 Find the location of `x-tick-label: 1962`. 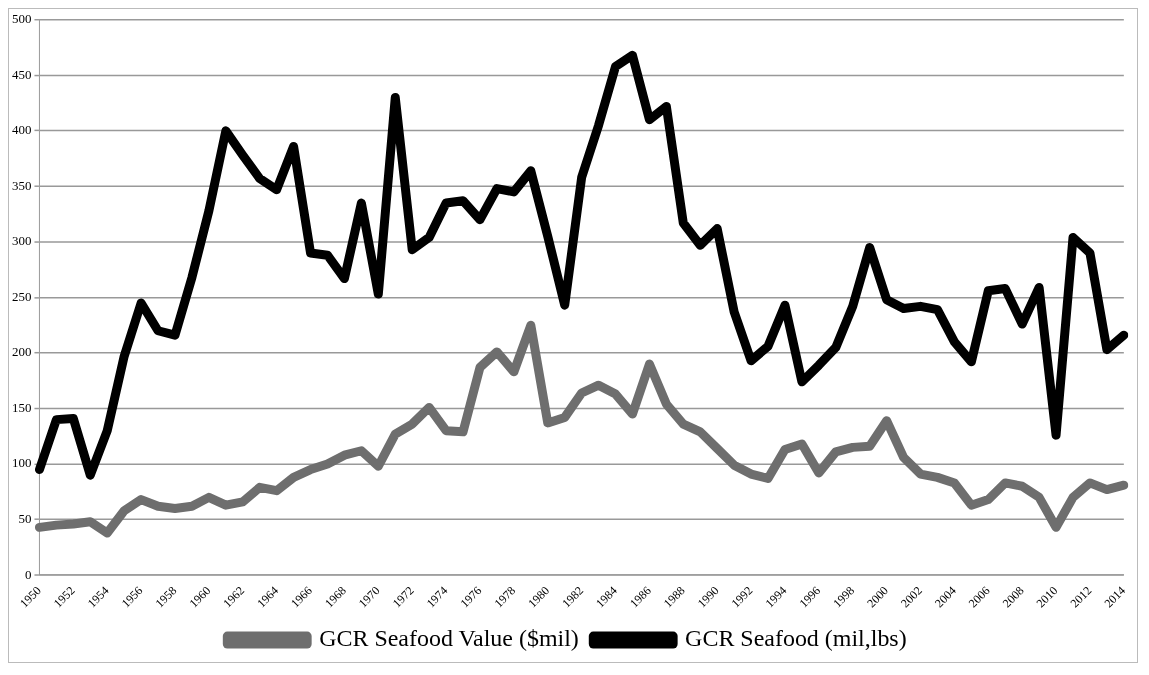

x-tick-label: 1962 is located at coordinates (234, 597).